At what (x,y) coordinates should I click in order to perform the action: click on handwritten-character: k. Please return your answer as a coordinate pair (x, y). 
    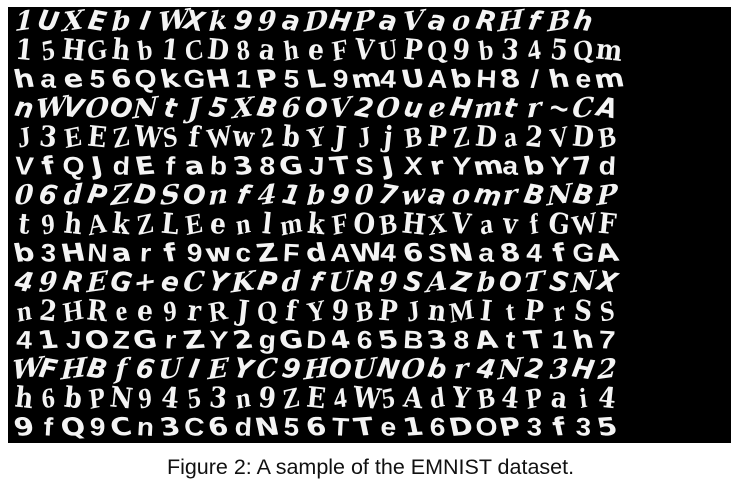
    Looking at the image, I should click on (315, 224).